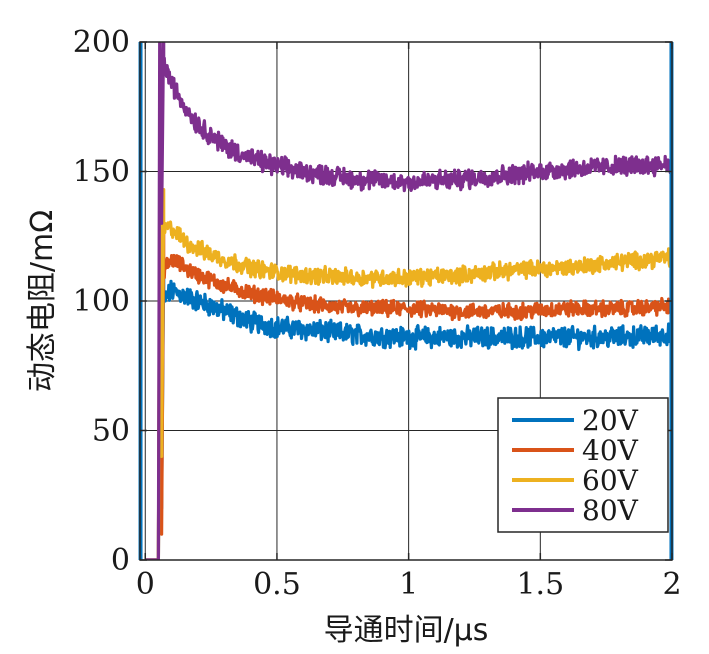 The image size is (709, 654). I want to click on legend-label: 60V, so click(610, 480).